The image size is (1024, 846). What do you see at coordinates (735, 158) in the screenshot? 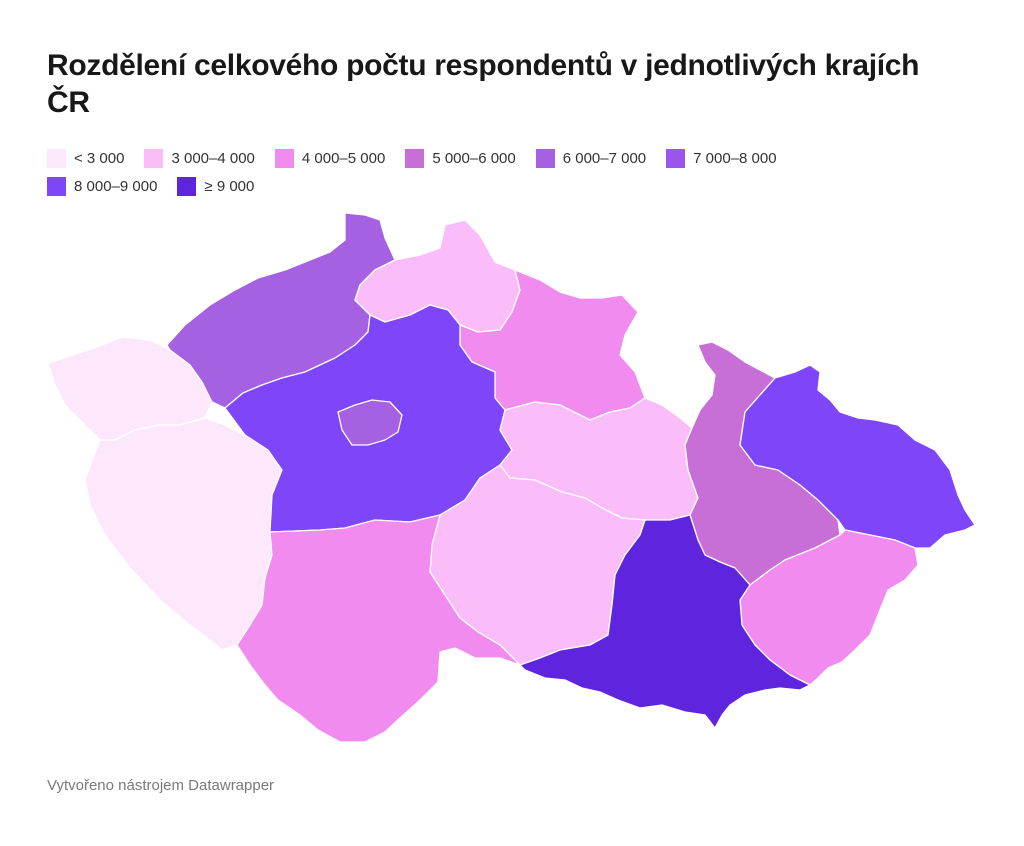
I see `legend-label: 7 000–8 000` at bounding box center [735, 158].